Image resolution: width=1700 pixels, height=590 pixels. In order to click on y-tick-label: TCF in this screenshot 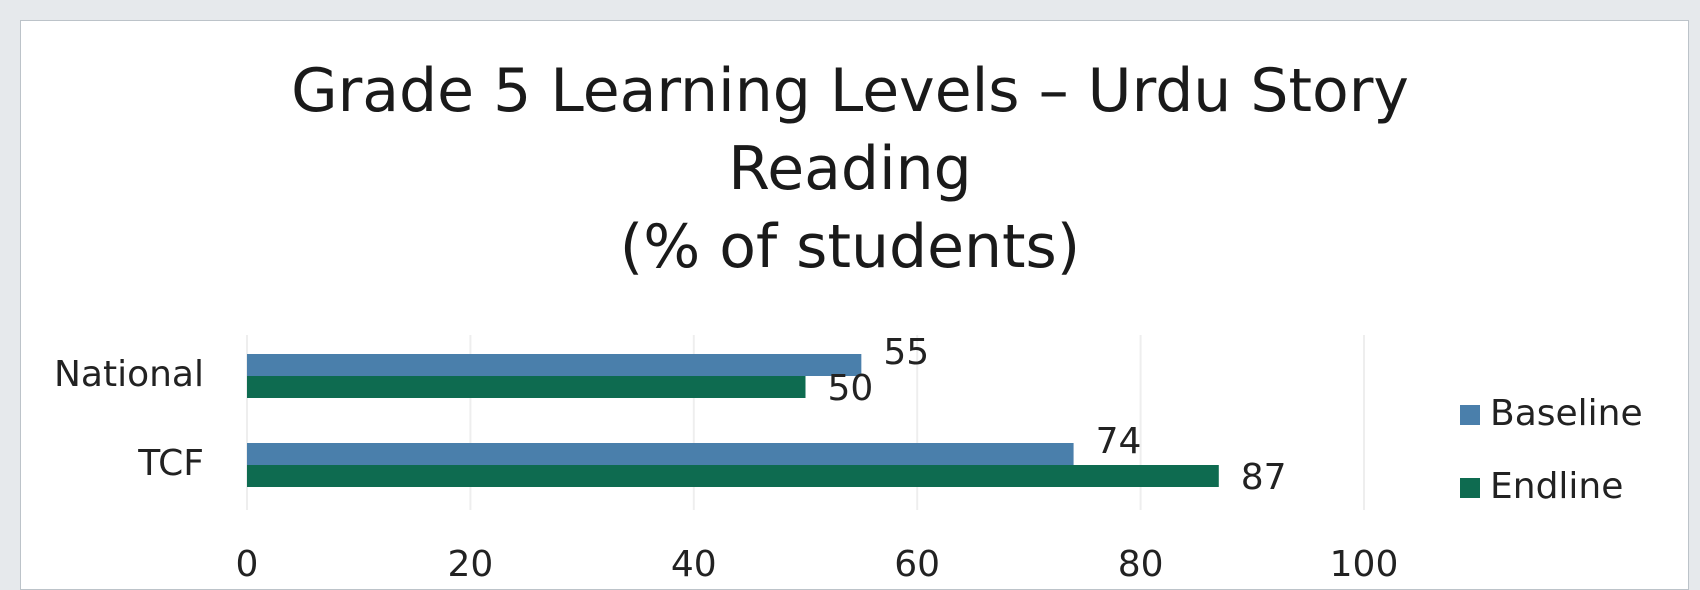, I will do `click(170, 463)`.